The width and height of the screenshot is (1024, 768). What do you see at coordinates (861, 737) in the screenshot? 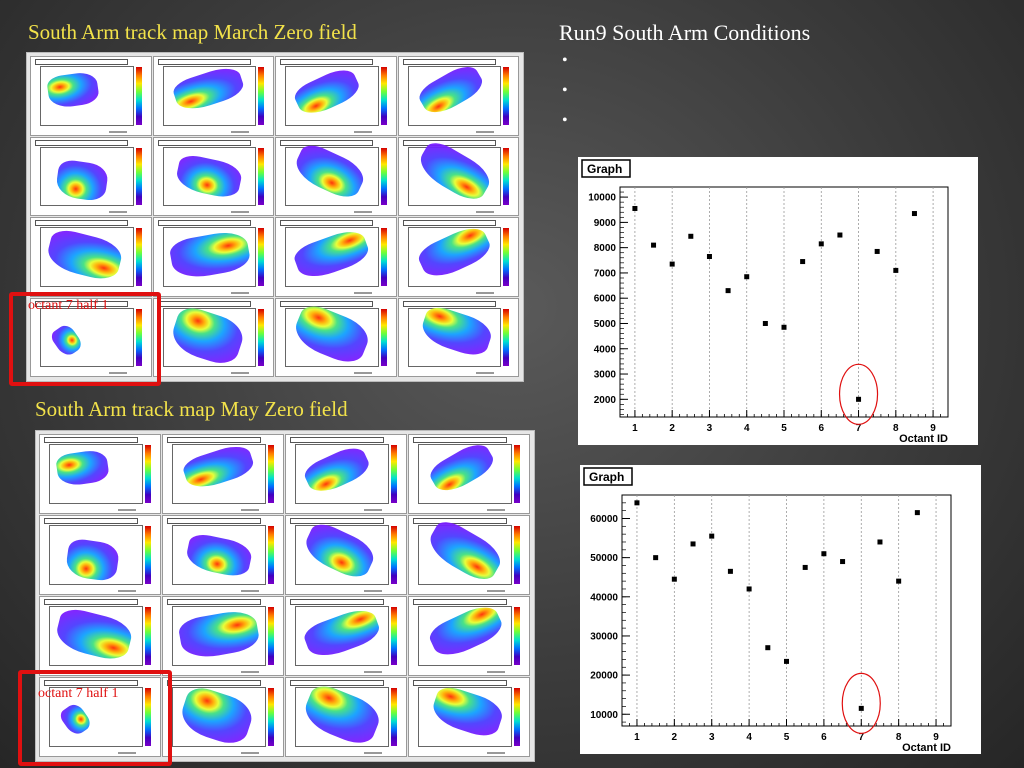
I see `x-tick-label: 7` at bounding box center [861, 737].